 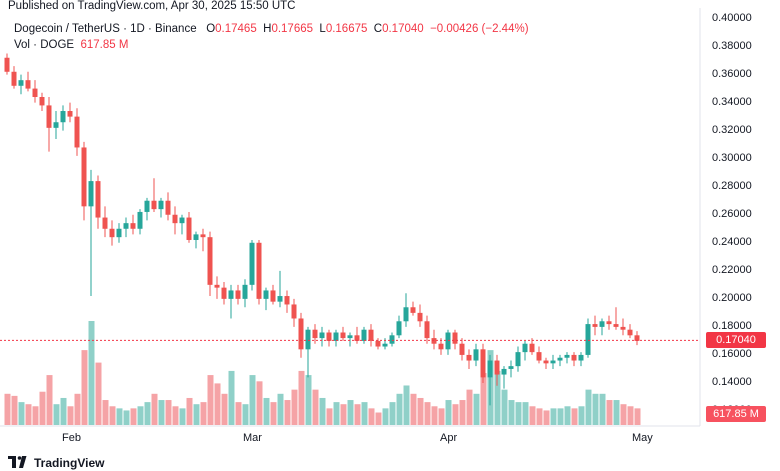 I want to click on price-tick-label: 0.40000, so click(x=732, y=17).